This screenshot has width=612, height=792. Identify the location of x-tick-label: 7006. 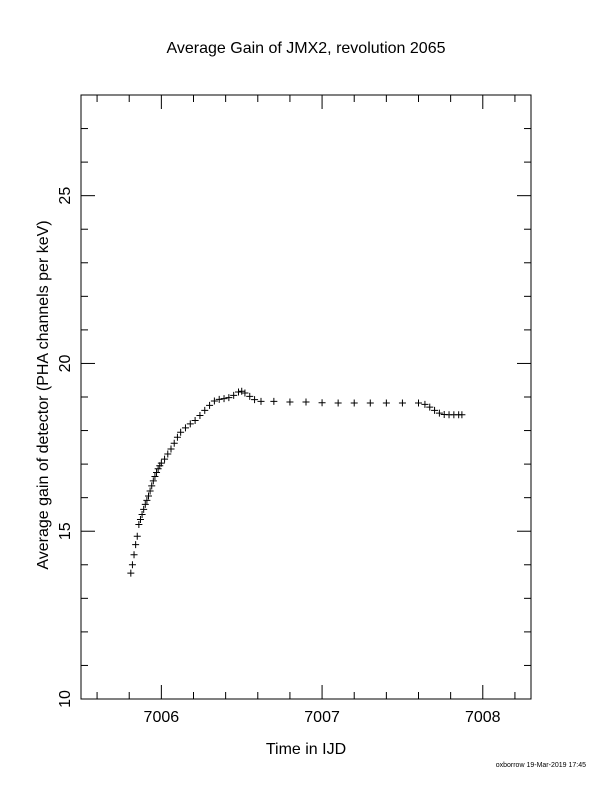
(162, 717).